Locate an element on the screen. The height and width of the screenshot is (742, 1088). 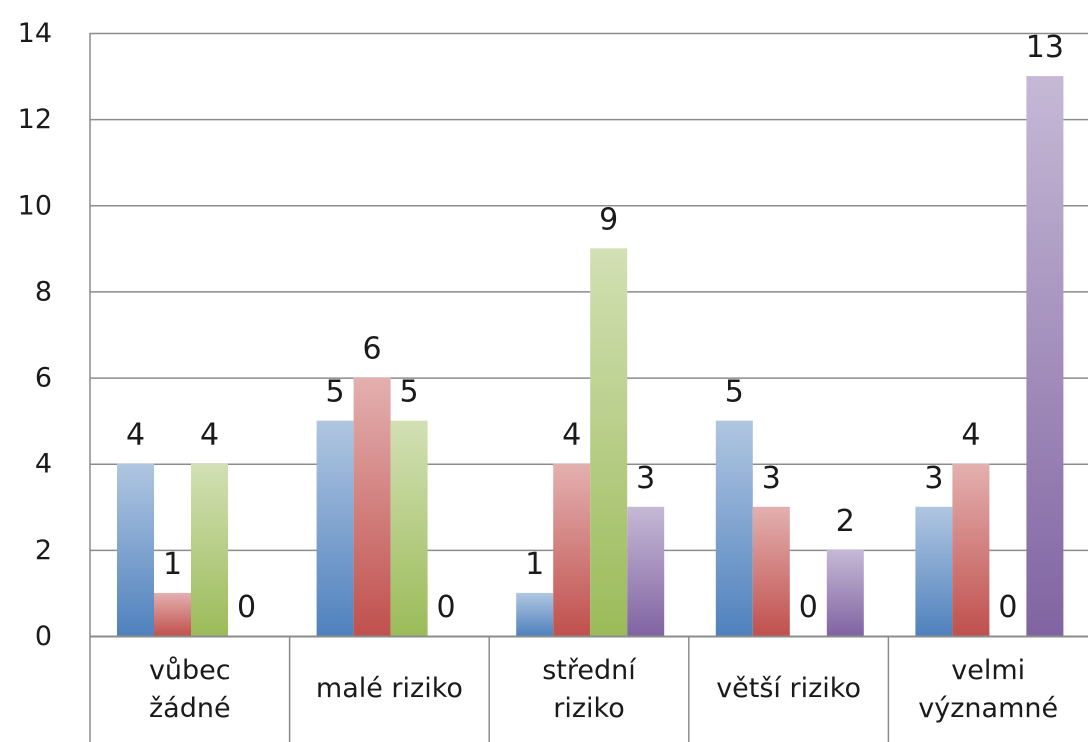
y-tick-label: 14 is located at coordinates (35, 33).